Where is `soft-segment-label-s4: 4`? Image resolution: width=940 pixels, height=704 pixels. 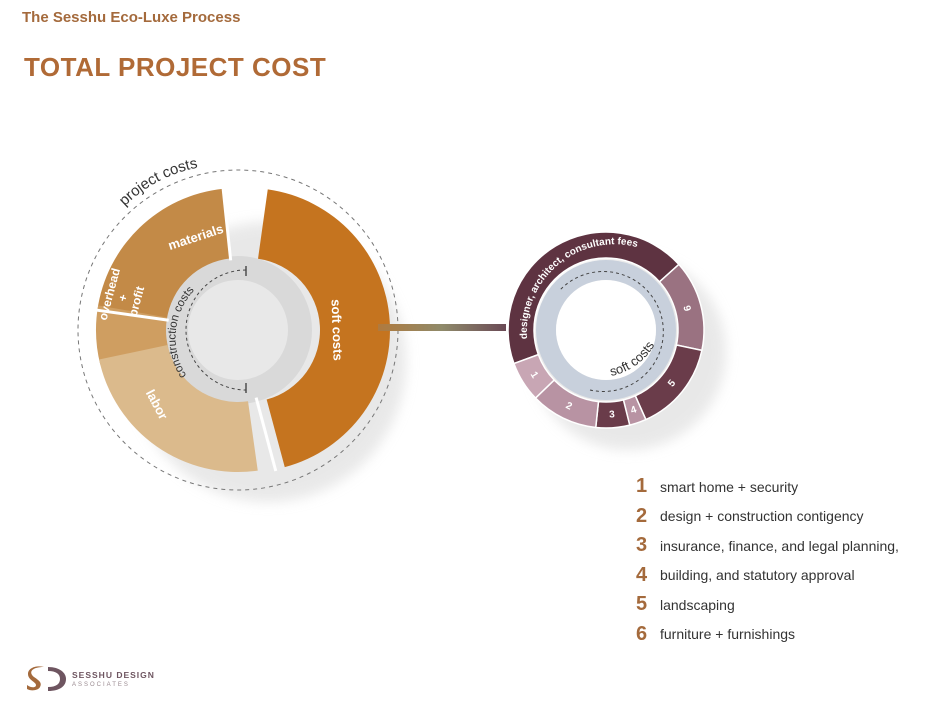 soft-segment-label-s4: 4 is located at coordinates (633, 410).